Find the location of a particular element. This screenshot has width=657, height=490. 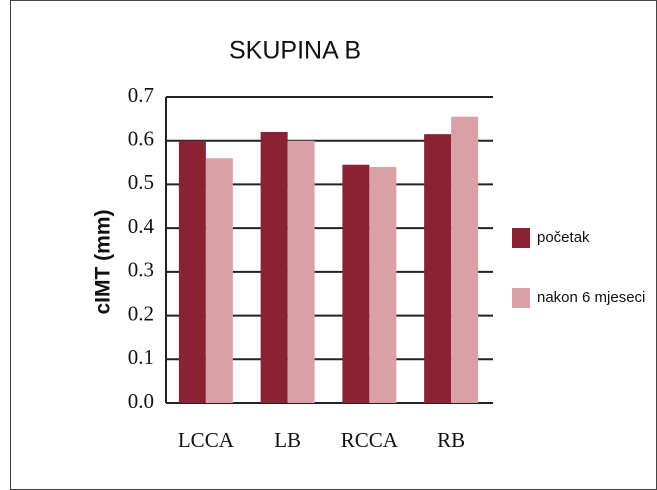

y-tick-label: 0.6 is located at coordinates (141, 139).